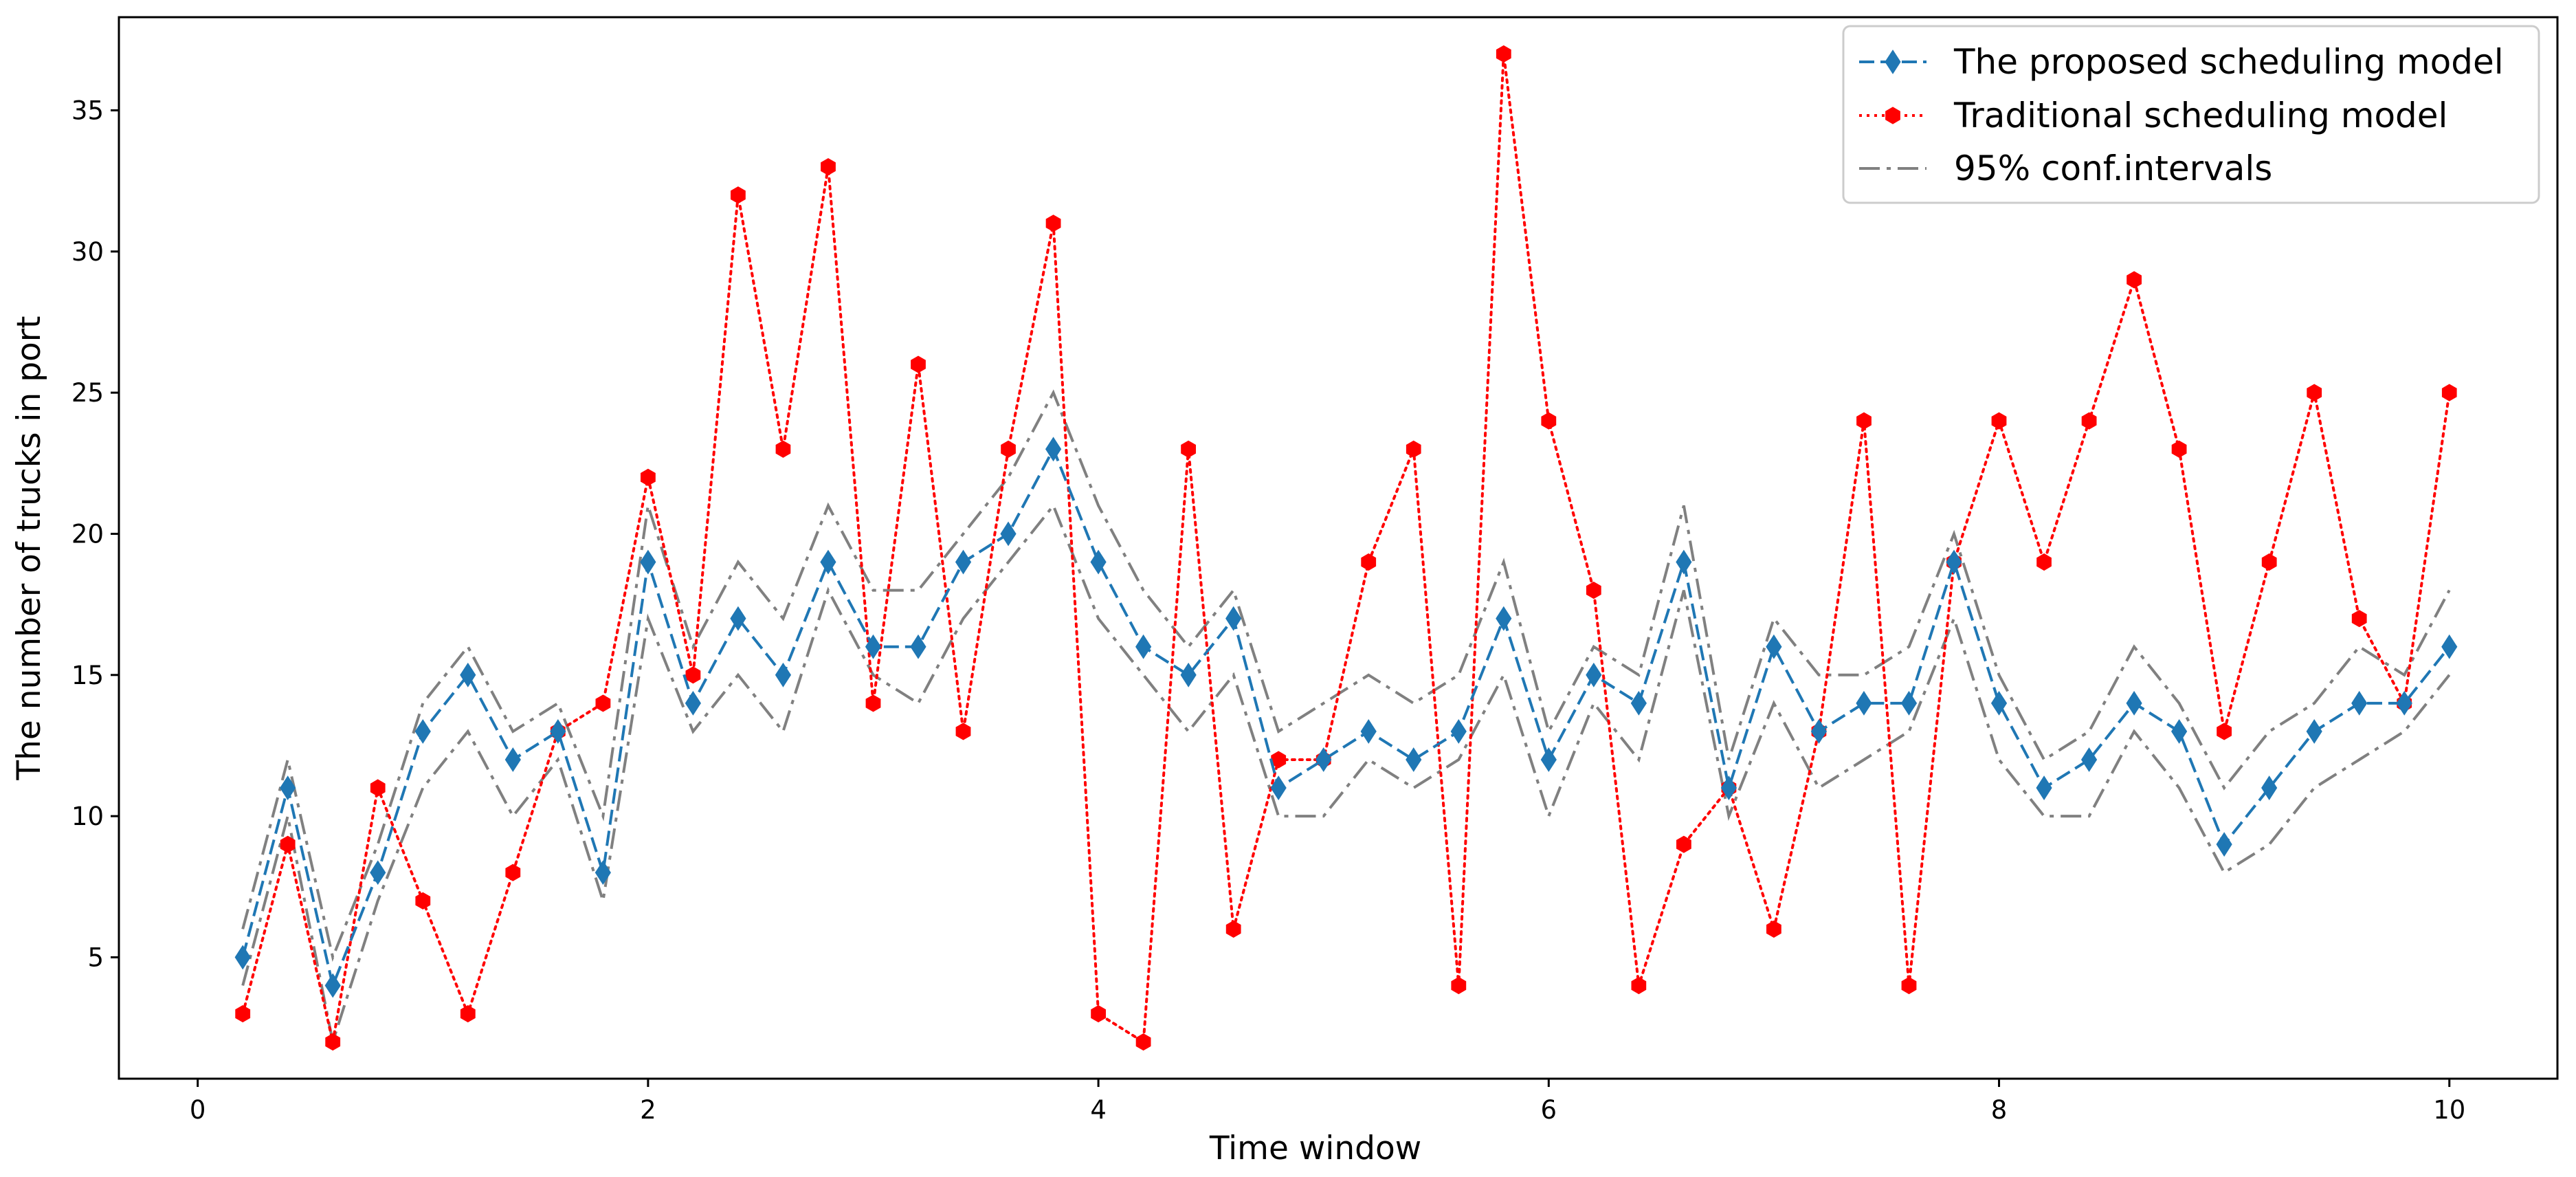 This screenshot has height=1177, width=2576. What do you see at coordinates (95, 957) in the screenshot?
I see `y-tick-label: 5` at bounding box center [95, 957].